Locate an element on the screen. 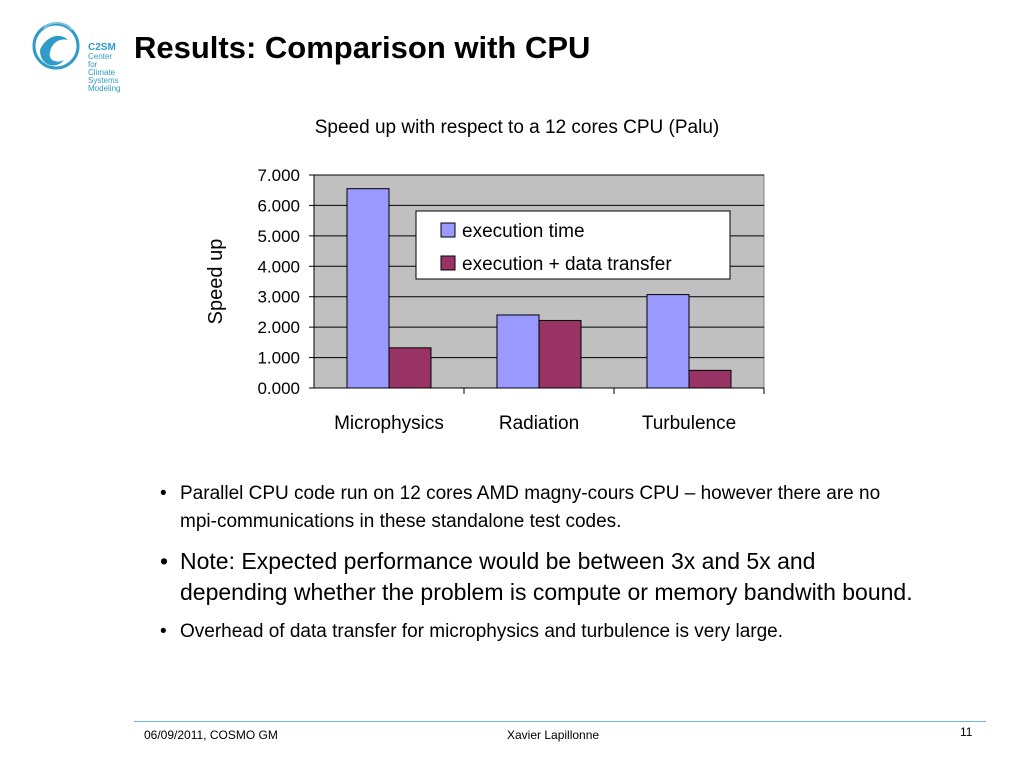  x-tick-label: Microphysics is located at coordinates (389, 423).